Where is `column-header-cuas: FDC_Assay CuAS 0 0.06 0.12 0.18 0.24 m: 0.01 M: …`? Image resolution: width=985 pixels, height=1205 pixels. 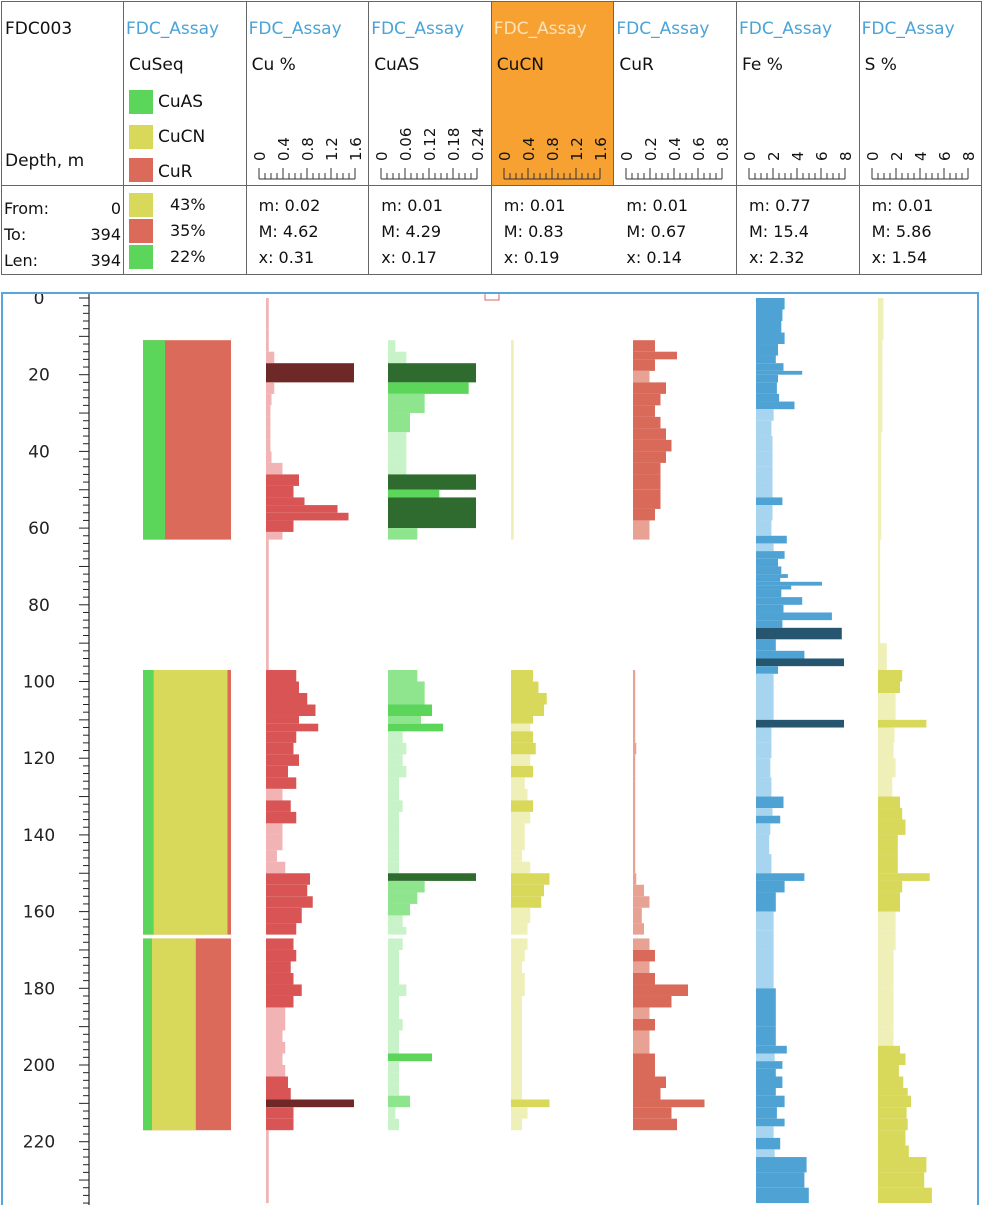
column-header-cuas: FDC_Assay CuAS 0 0.06 0.12 0.18 0.24 m: 0.01 M: … is located at coordinates (430, 138).